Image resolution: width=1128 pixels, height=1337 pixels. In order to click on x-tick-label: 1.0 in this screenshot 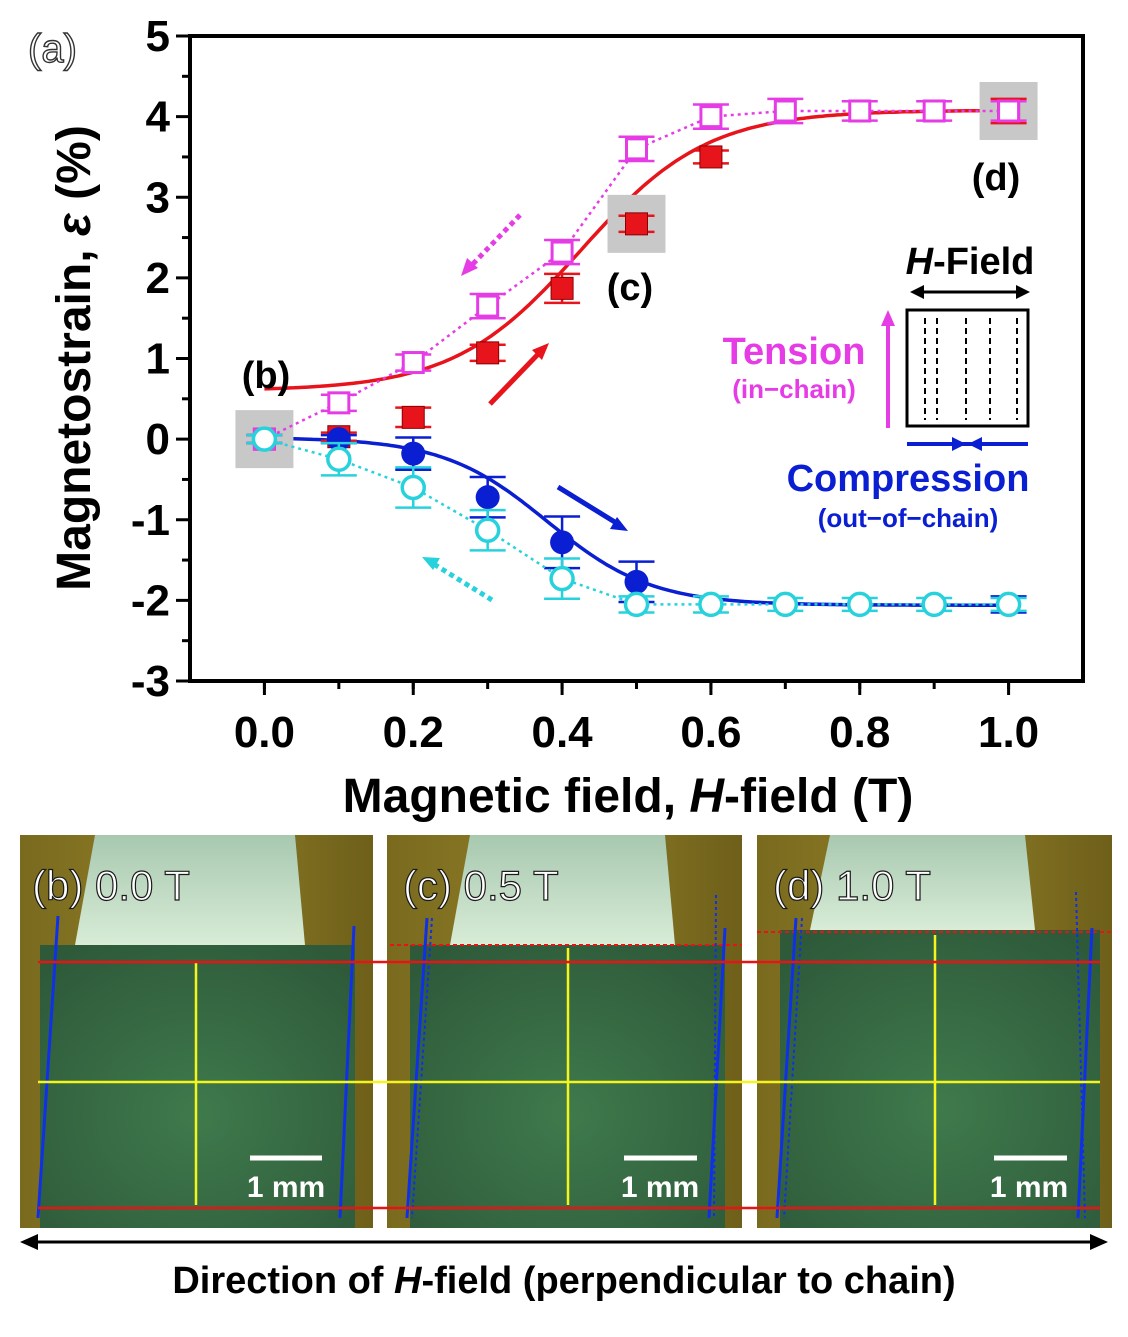, I will do `click(1008, 732)`.